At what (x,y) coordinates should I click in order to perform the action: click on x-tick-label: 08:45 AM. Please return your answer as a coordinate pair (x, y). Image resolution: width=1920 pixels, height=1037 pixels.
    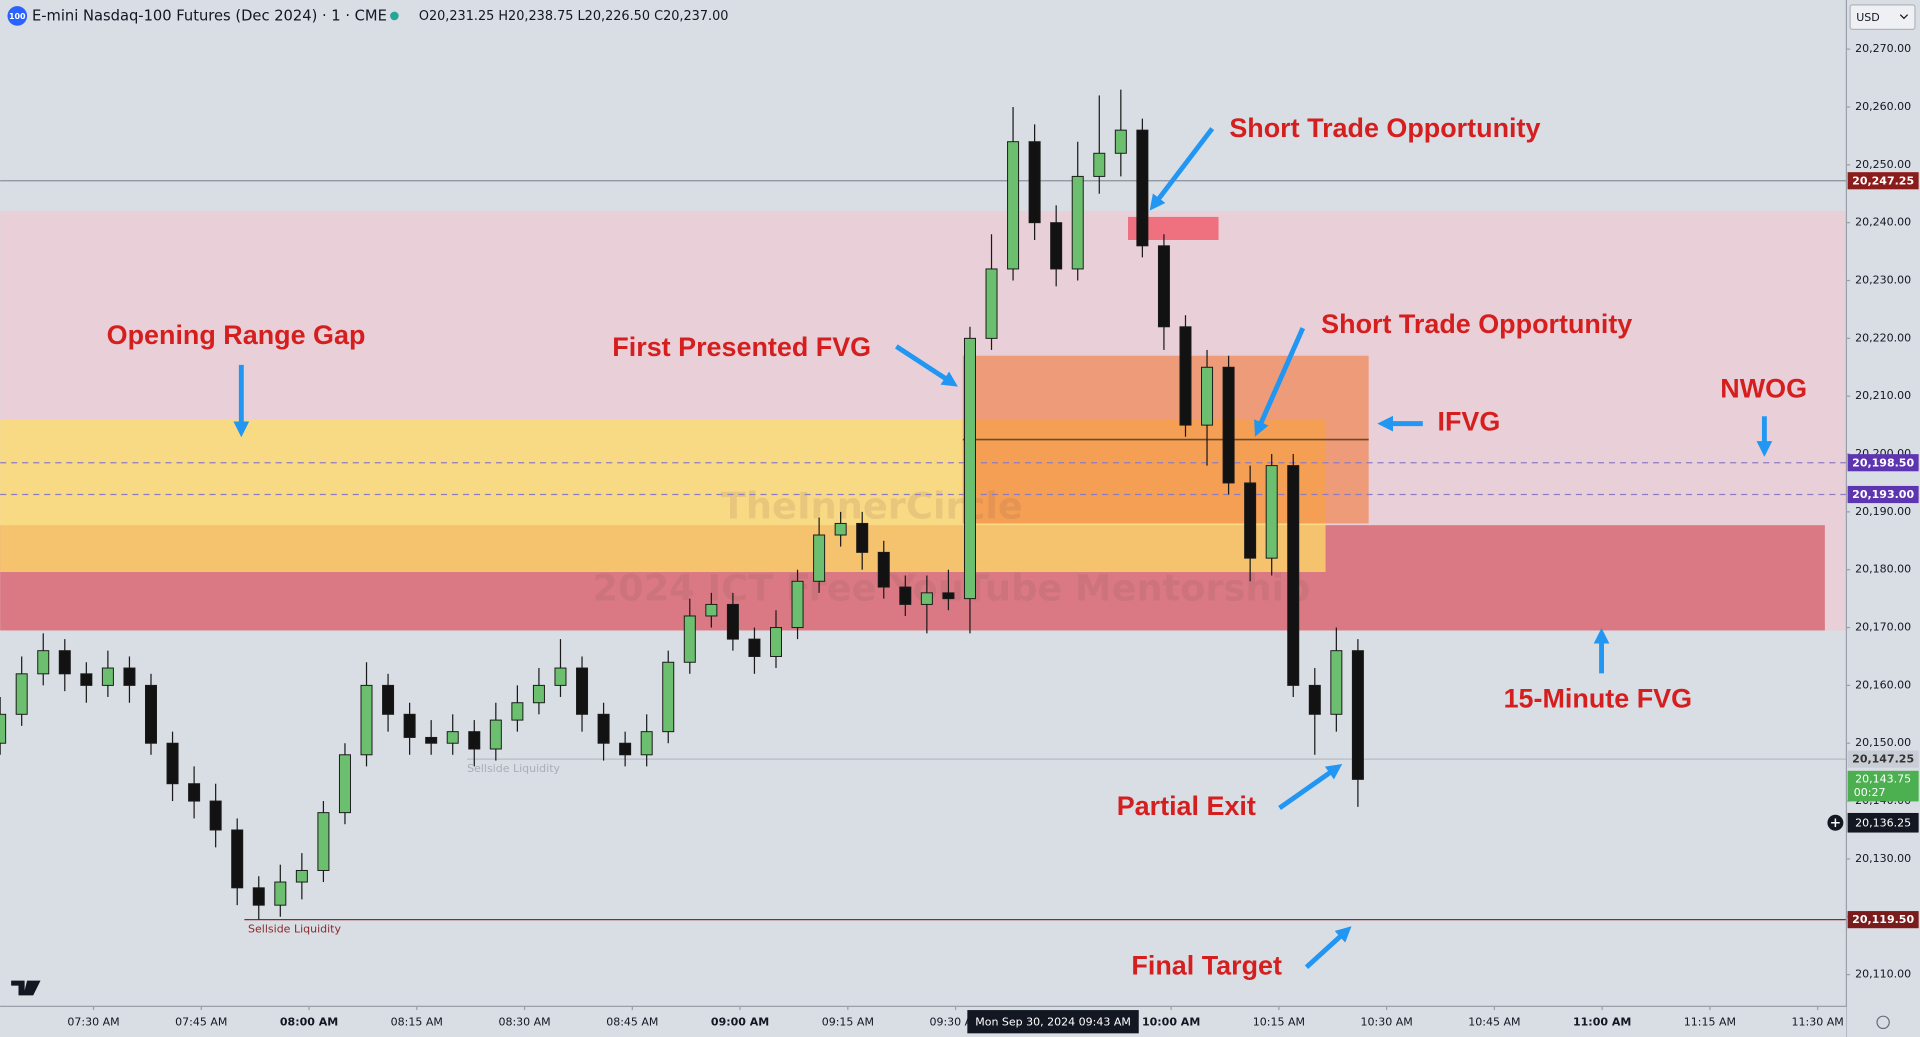
    Looking at the image, I should click on (632, 1021).